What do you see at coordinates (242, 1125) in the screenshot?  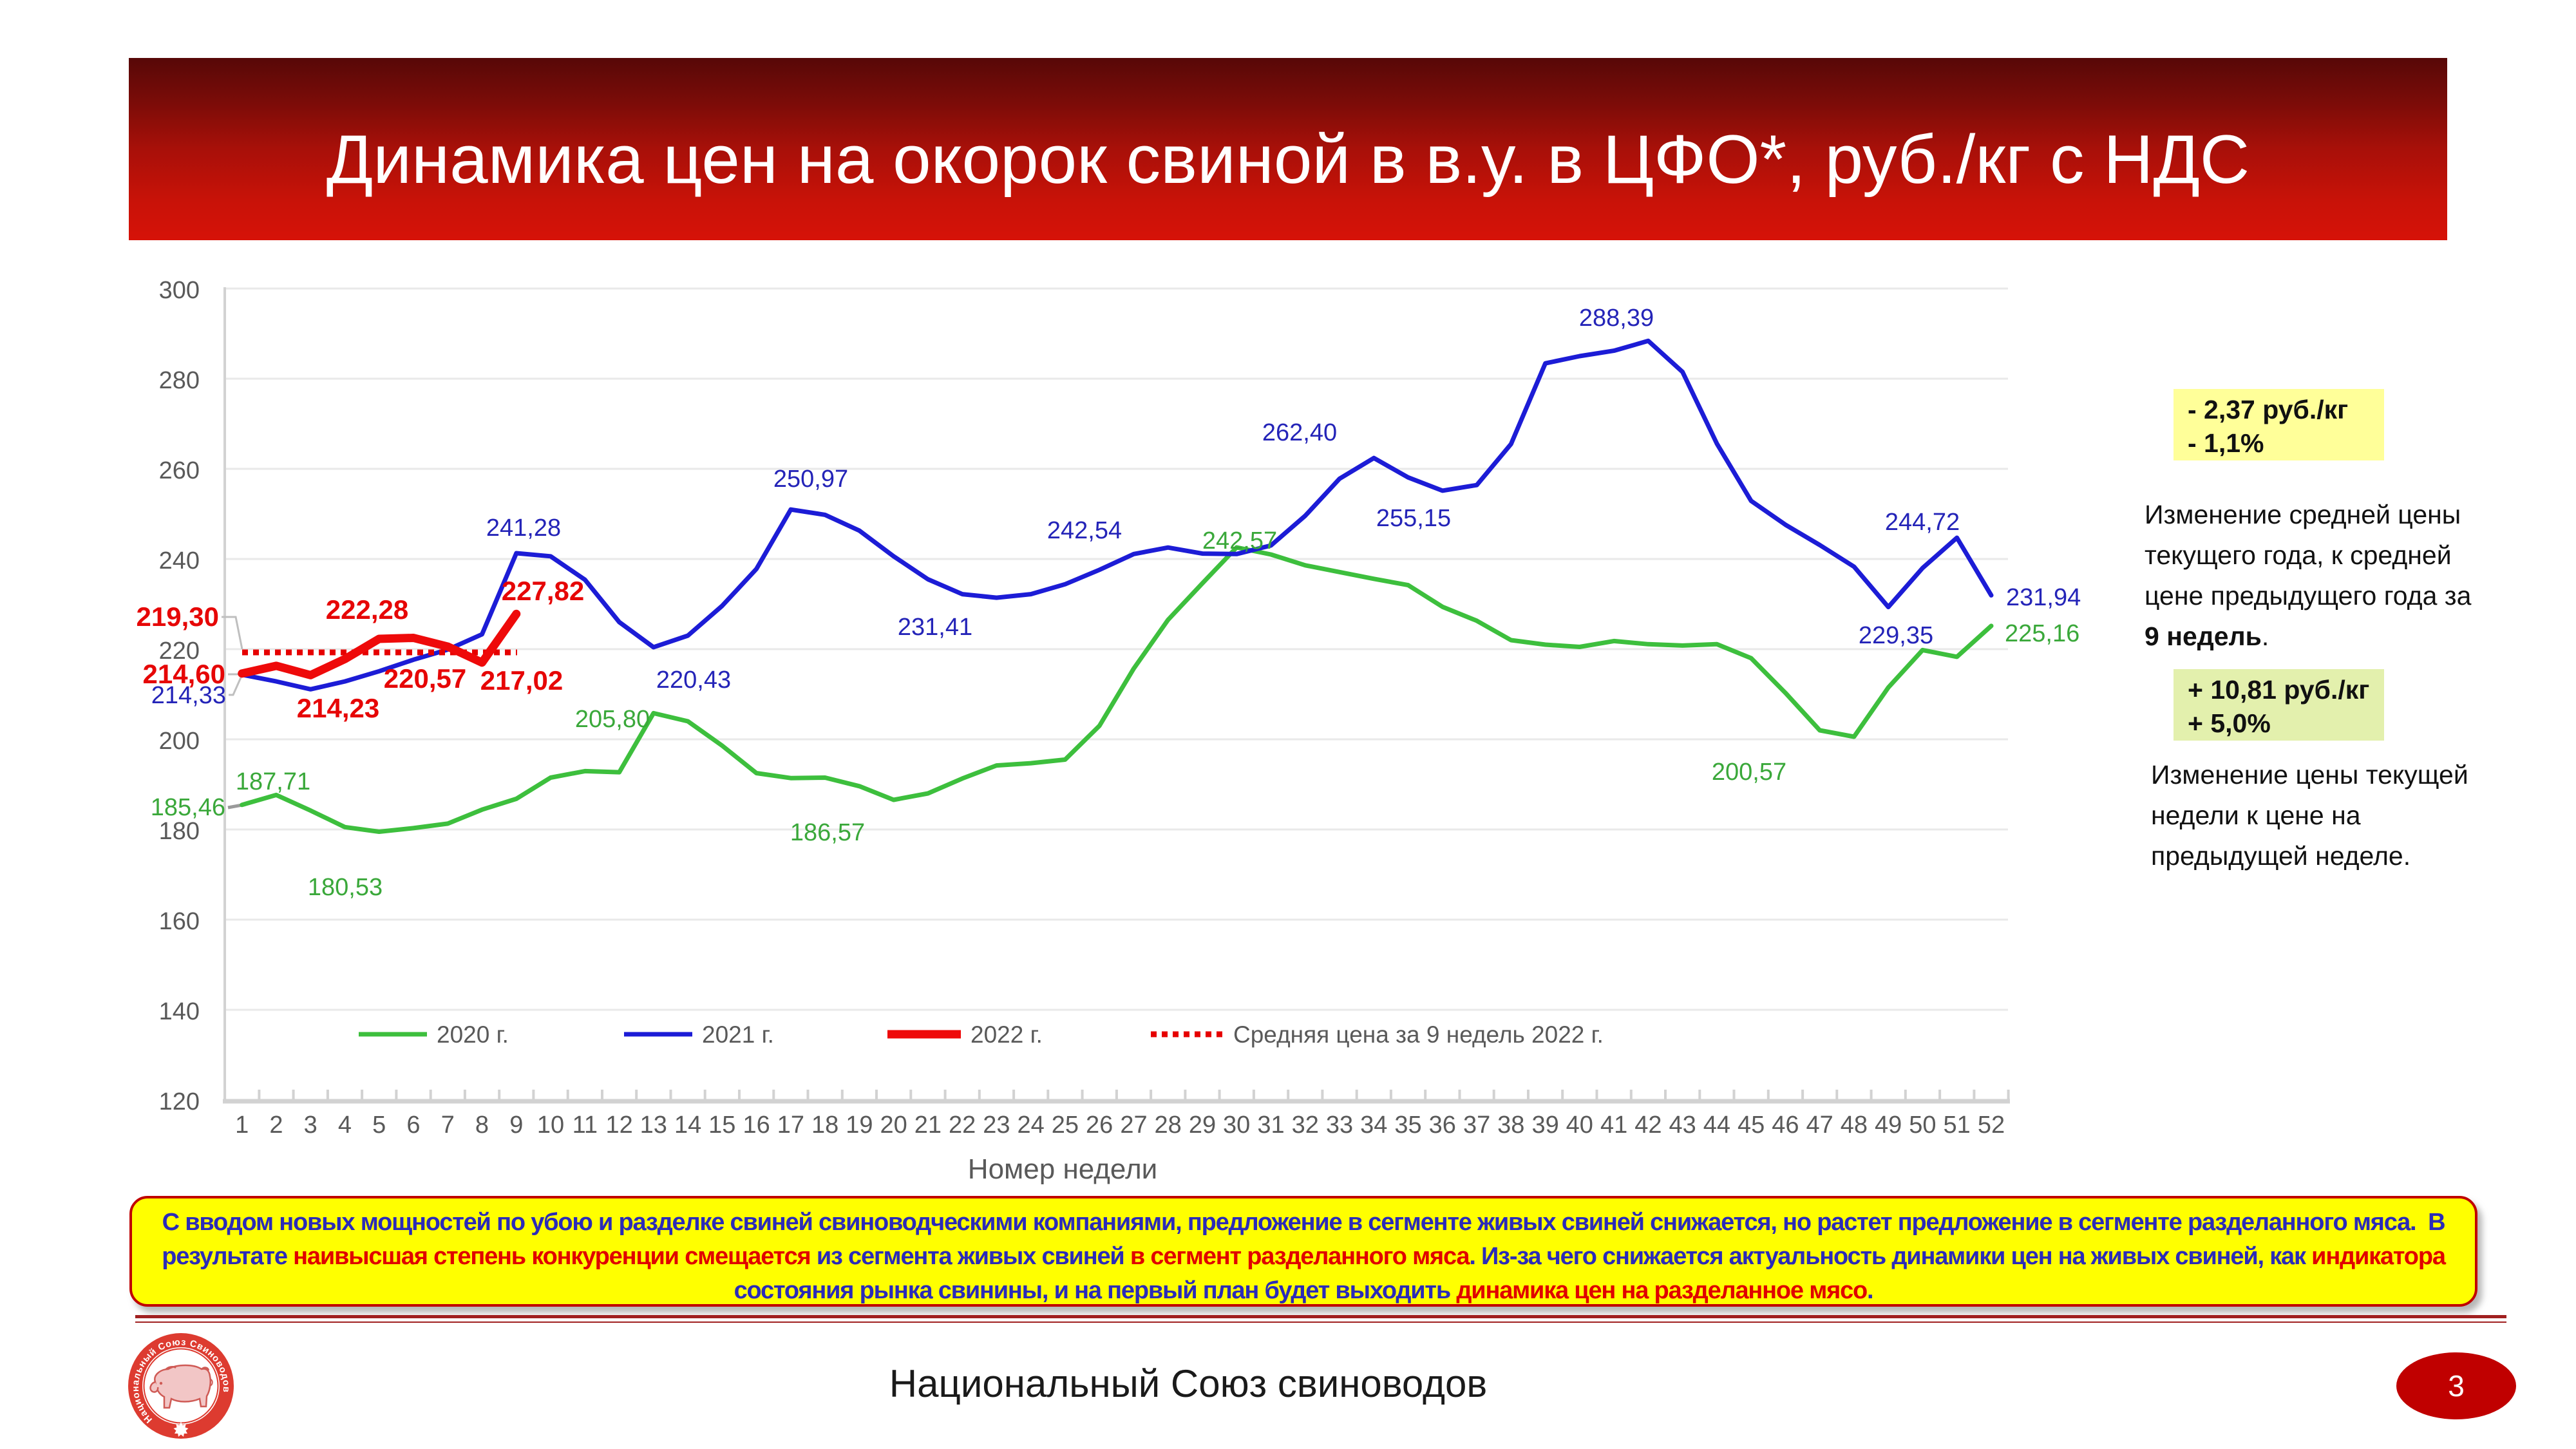 I see `svg-text: 1` at bounding box center [242, 1125].